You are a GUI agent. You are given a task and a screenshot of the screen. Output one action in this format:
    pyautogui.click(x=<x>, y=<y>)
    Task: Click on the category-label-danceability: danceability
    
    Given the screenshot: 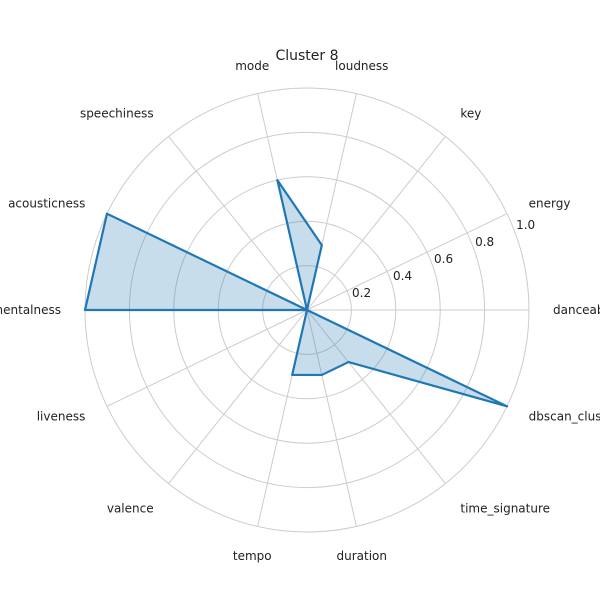 What is the action you would take?
    pyautogui.click(x=576, y=310)
    